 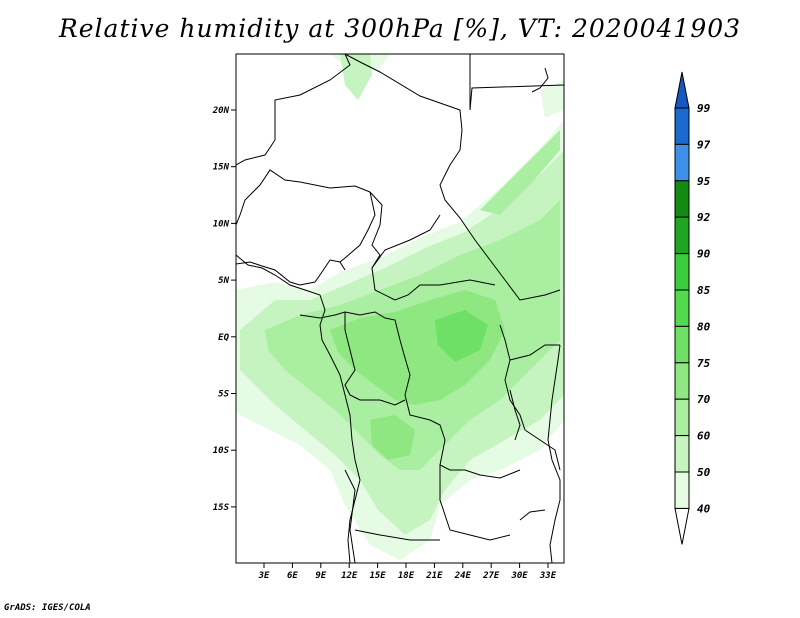 What do you see at coordinates (223, 395) in the screenshot?
I see `lat-tick-label: 5S` at bounding box center [223, 395].